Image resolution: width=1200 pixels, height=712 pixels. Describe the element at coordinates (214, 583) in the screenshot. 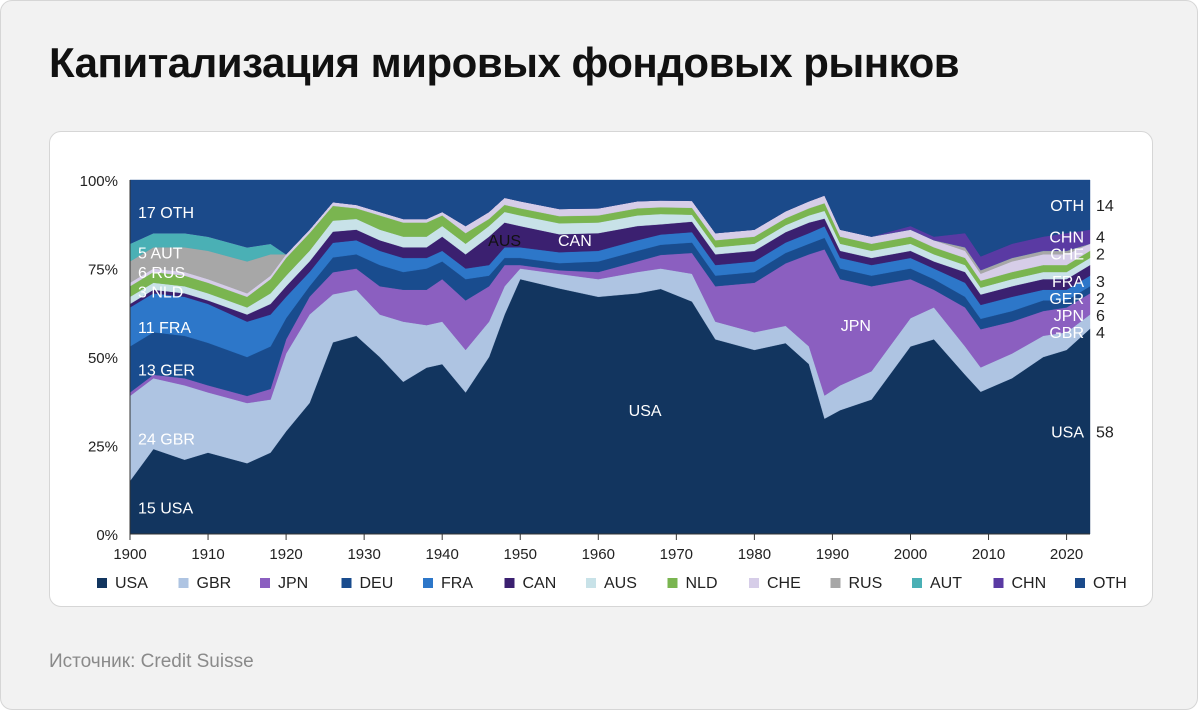

I see `legend-label: GBR` at that location.